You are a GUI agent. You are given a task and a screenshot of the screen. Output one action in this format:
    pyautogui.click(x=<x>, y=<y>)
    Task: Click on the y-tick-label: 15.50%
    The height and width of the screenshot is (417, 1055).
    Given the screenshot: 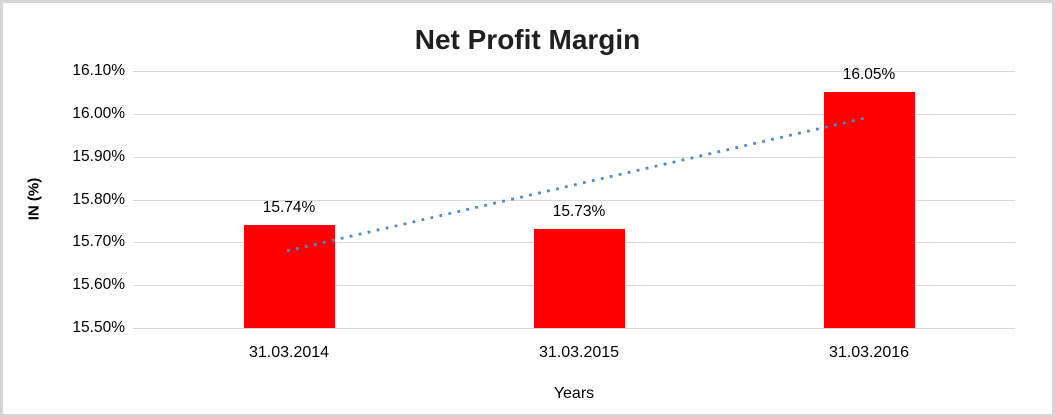 What is the action you would take?
    pyautogui.click(x=98, y=327)
    